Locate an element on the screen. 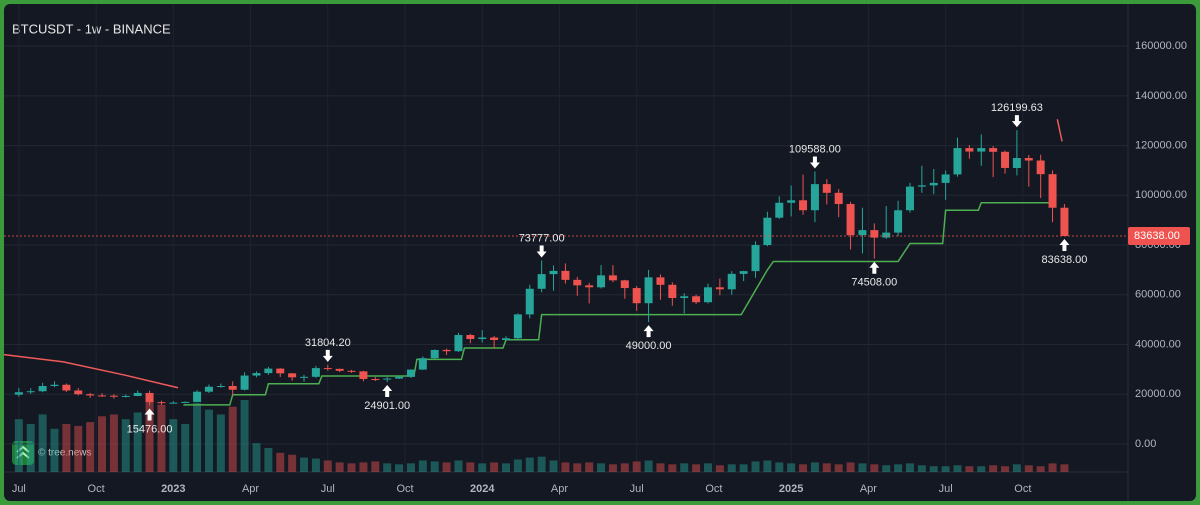  x-tick-label: Oct is located at coordinates (96, 489).